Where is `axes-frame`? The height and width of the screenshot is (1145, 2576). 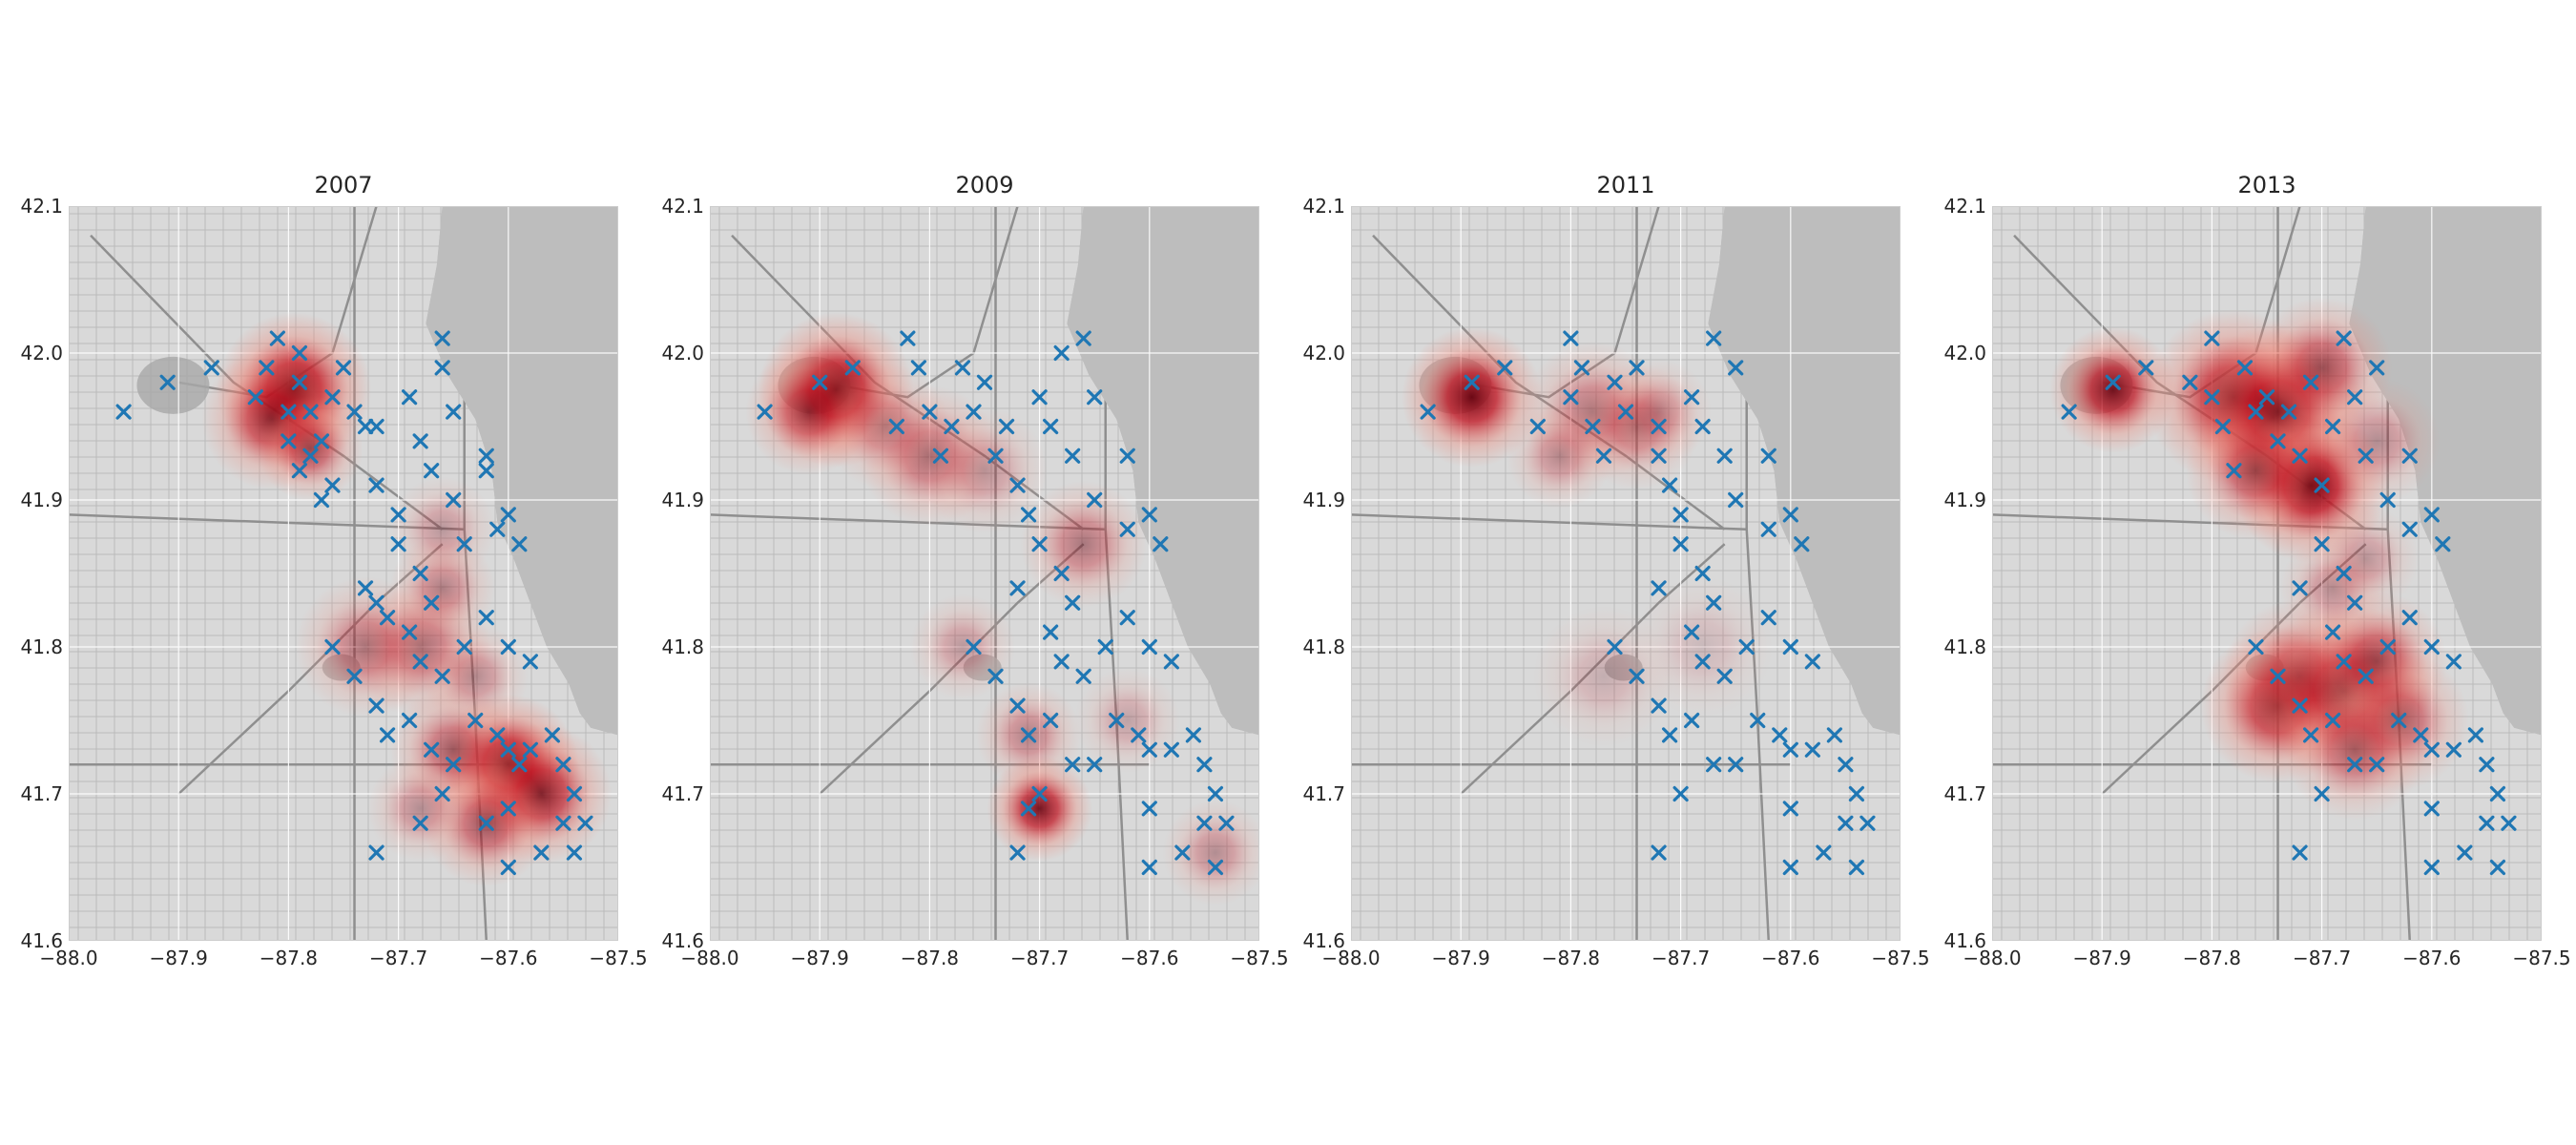
axes-frame is located at coordinates (343, 573).